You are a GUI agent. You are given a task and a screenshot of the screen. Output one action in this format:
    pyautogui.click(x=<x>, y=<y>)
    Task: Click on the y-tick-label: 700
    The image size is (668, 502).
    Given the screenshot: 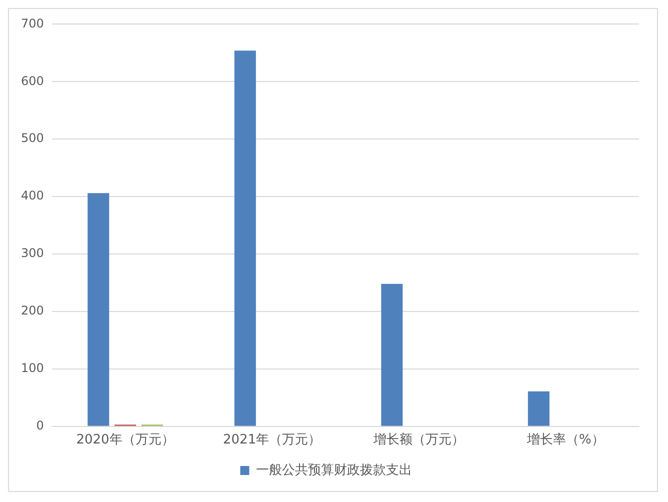 What is the action you would take?
    pyautogui.click(x=32, y=23)
    